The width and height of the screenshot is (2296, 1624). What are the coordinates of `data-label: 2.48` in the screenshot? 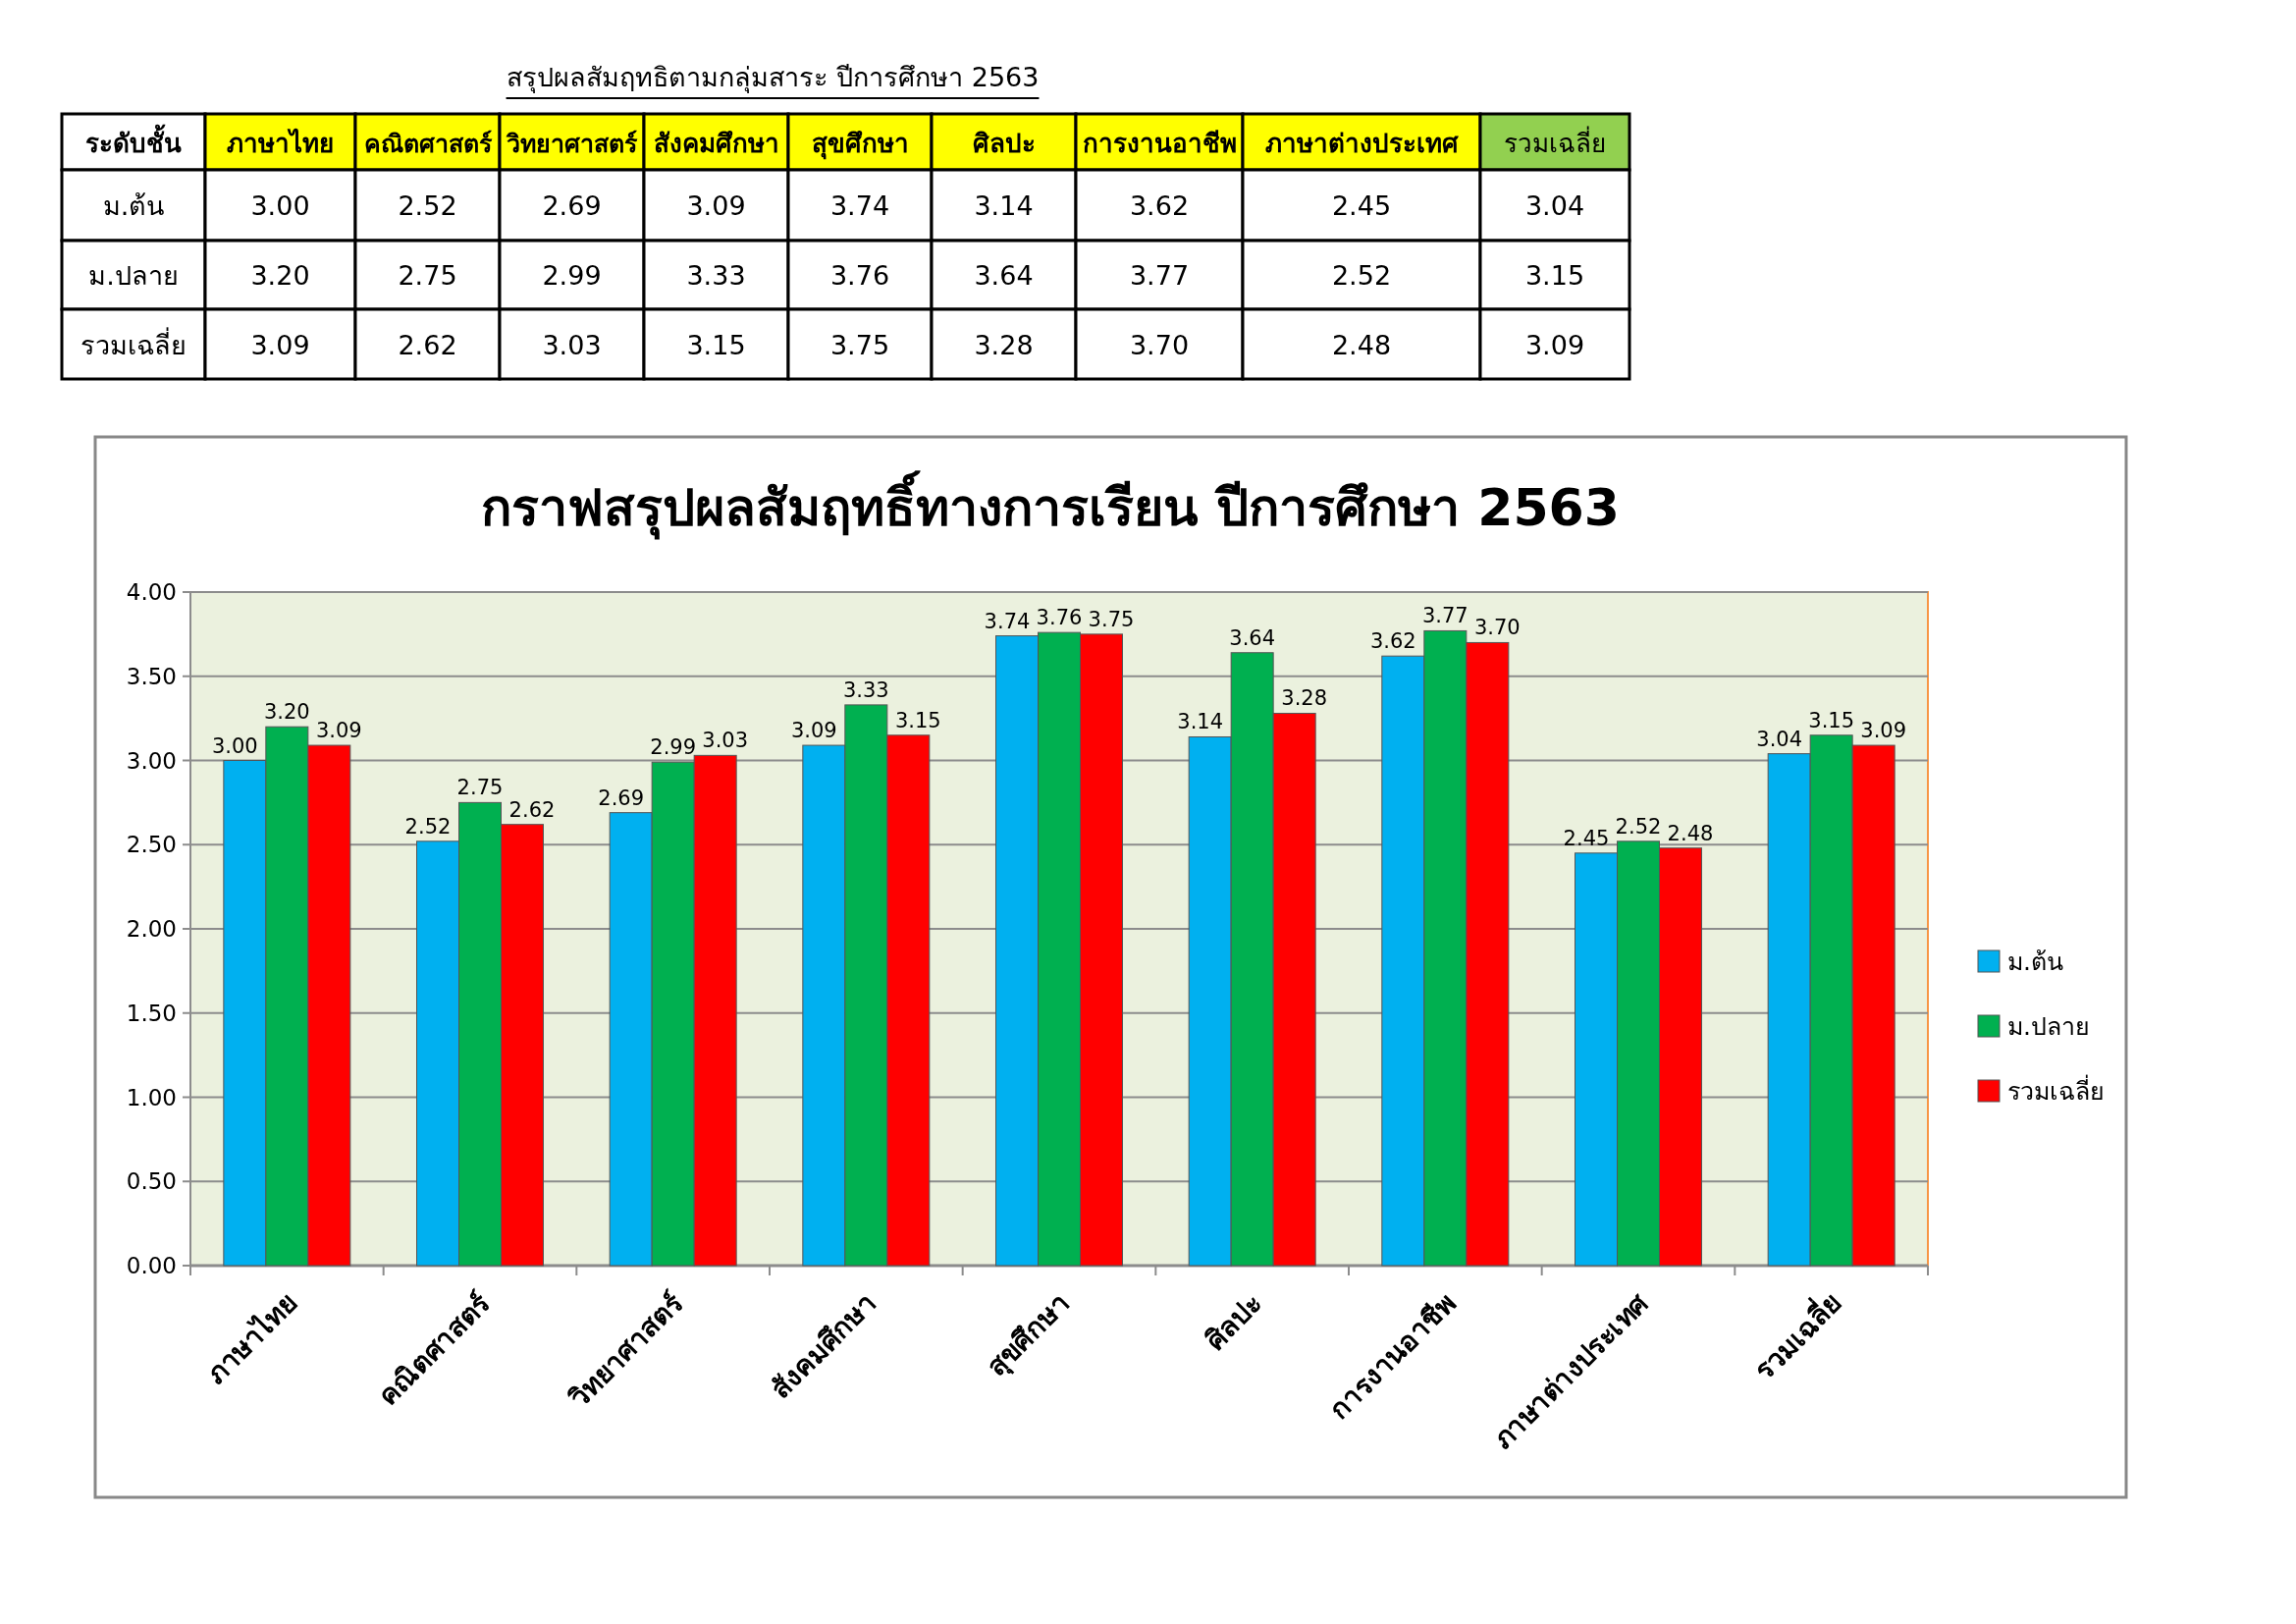 It's located at (1690, 833).